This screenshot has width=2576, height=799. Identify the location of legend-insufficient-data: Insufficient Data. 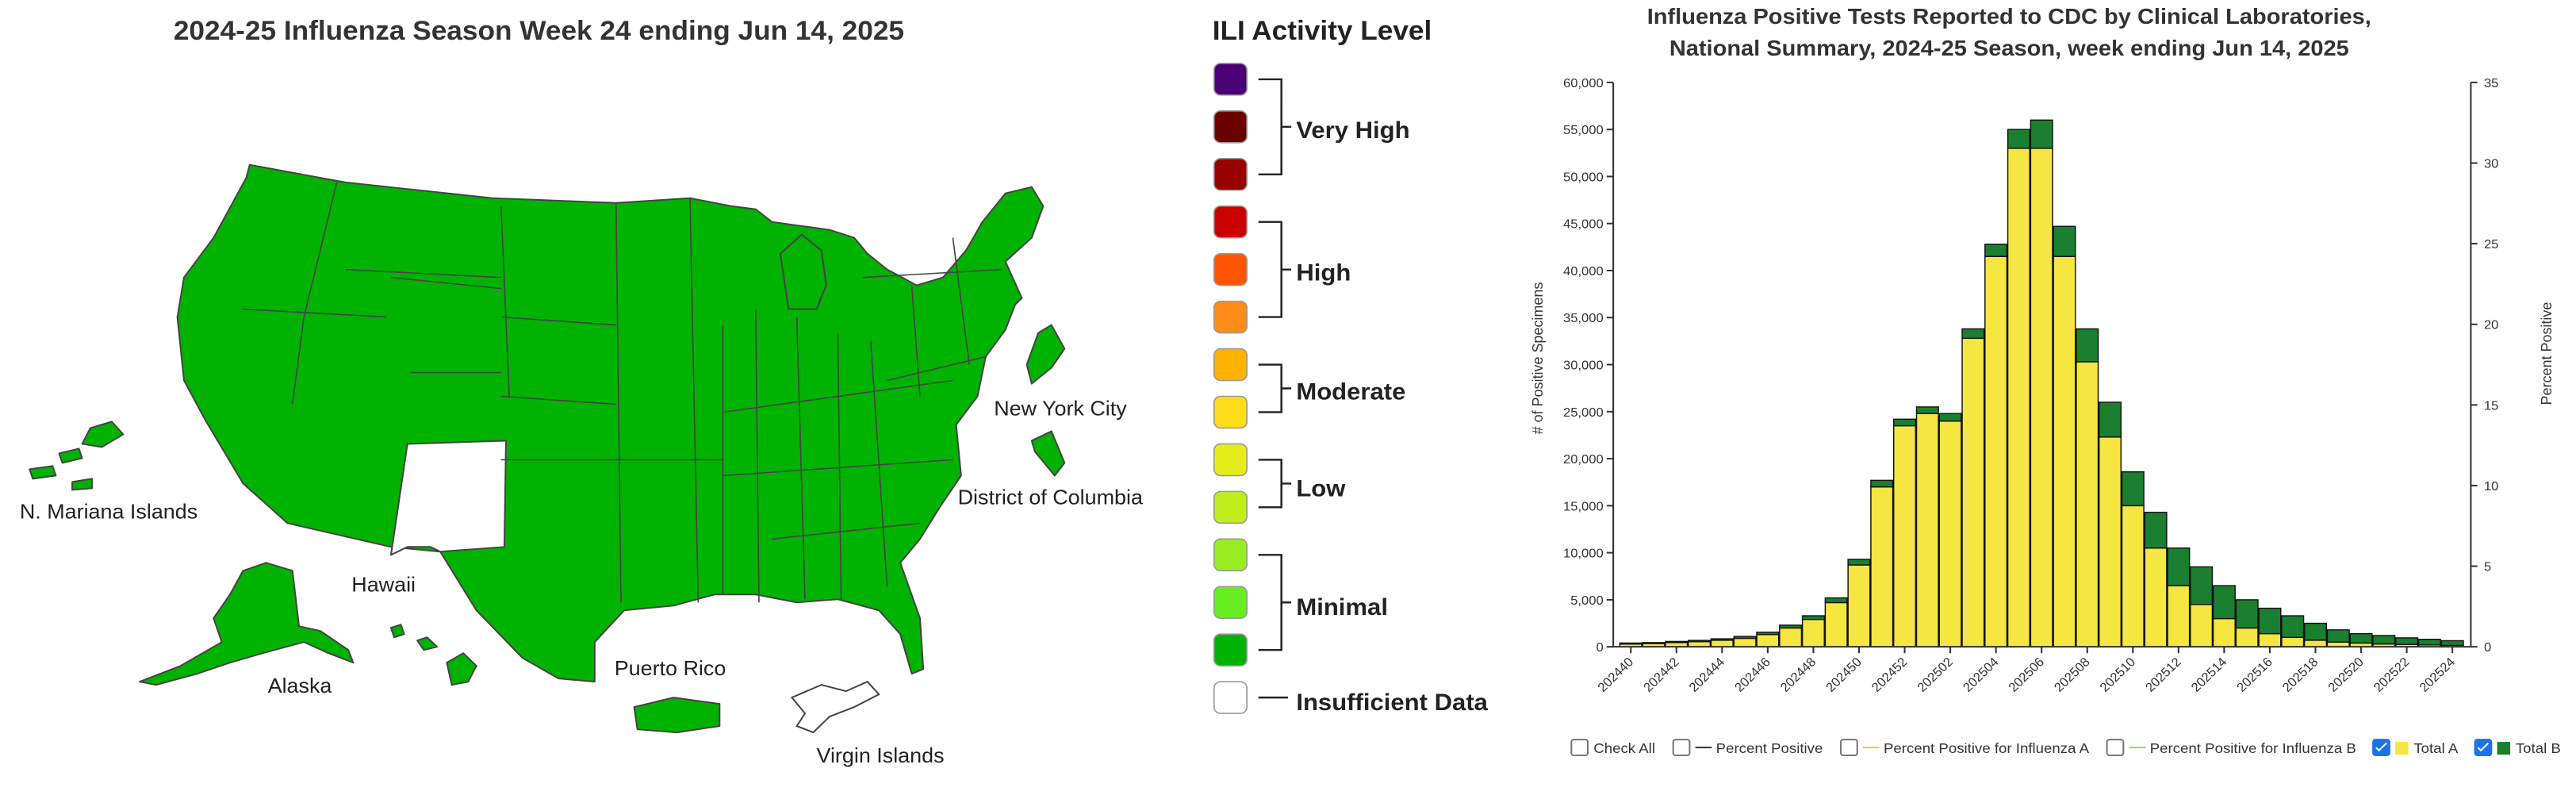
(1393, 703).